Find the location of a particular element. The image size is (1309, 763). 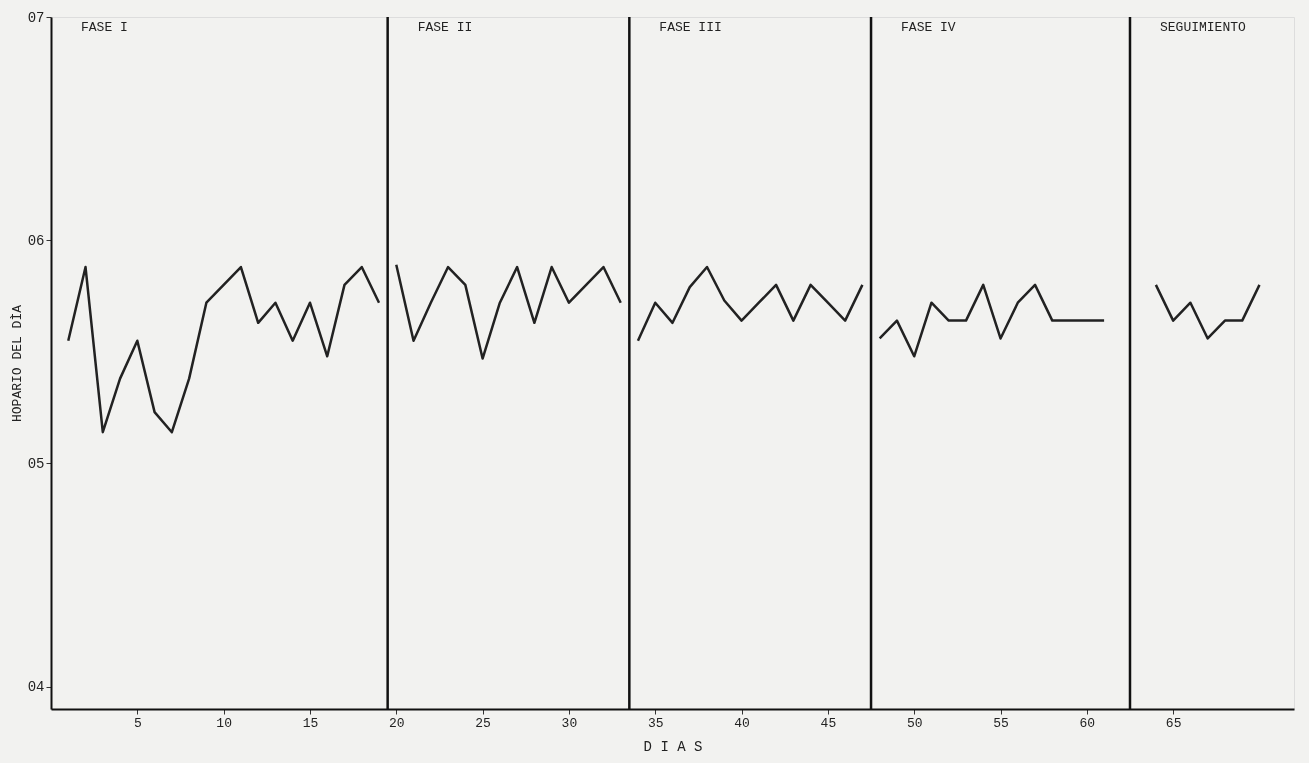

annotation: SEGUIMIENTO is located at coordinates (1203, 27).